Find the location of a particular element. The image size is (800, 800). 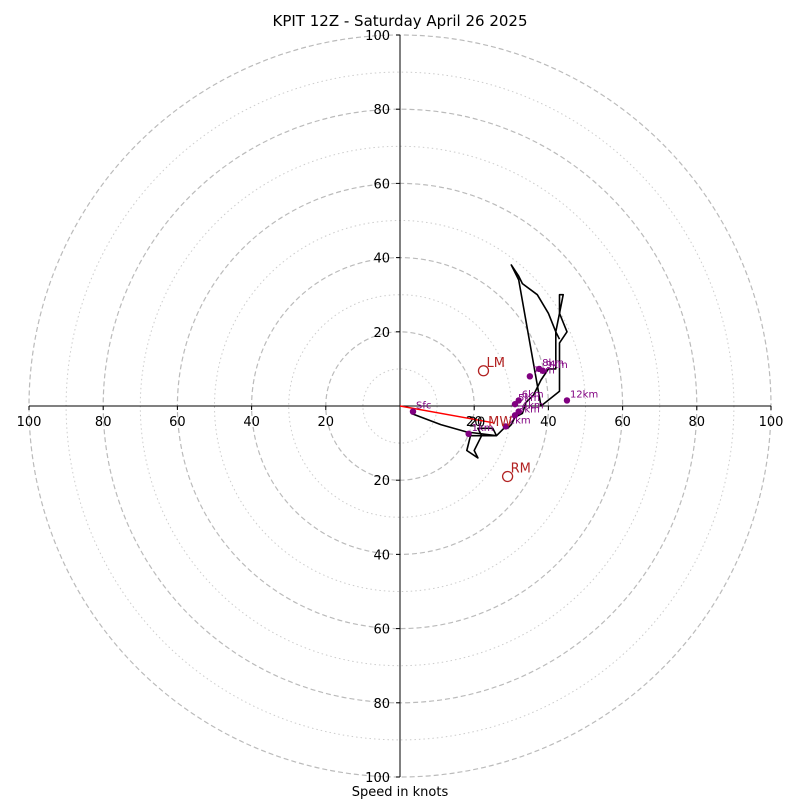

storm-motion-label: RM is located at coordinates (521, 468).